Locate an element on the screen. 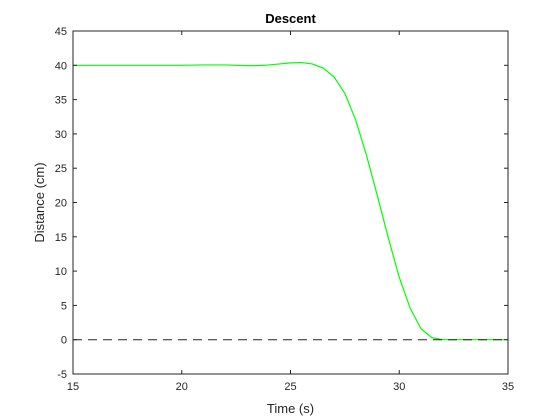 The image size is (560, 420). y-tick-label: 0 is located at coordinates (64, 341).